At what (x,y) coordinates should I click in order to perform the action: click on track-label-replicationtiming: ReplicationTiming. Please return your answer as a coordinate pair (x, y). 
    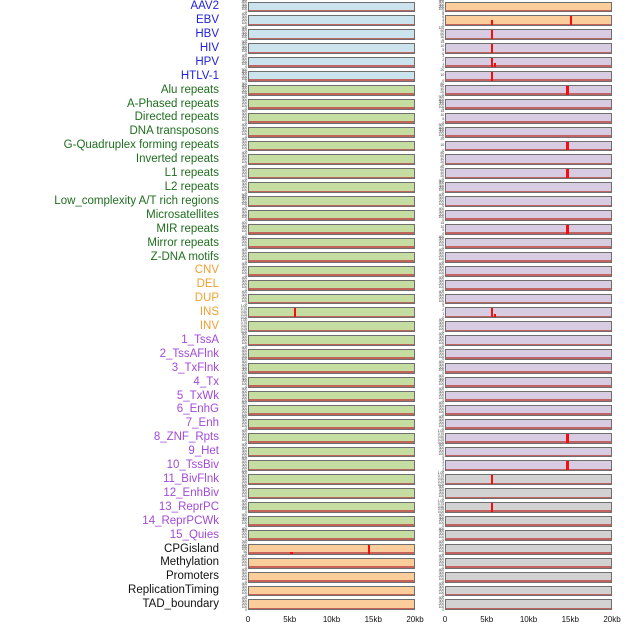
    Looking at the image, I should click on (173, 590).